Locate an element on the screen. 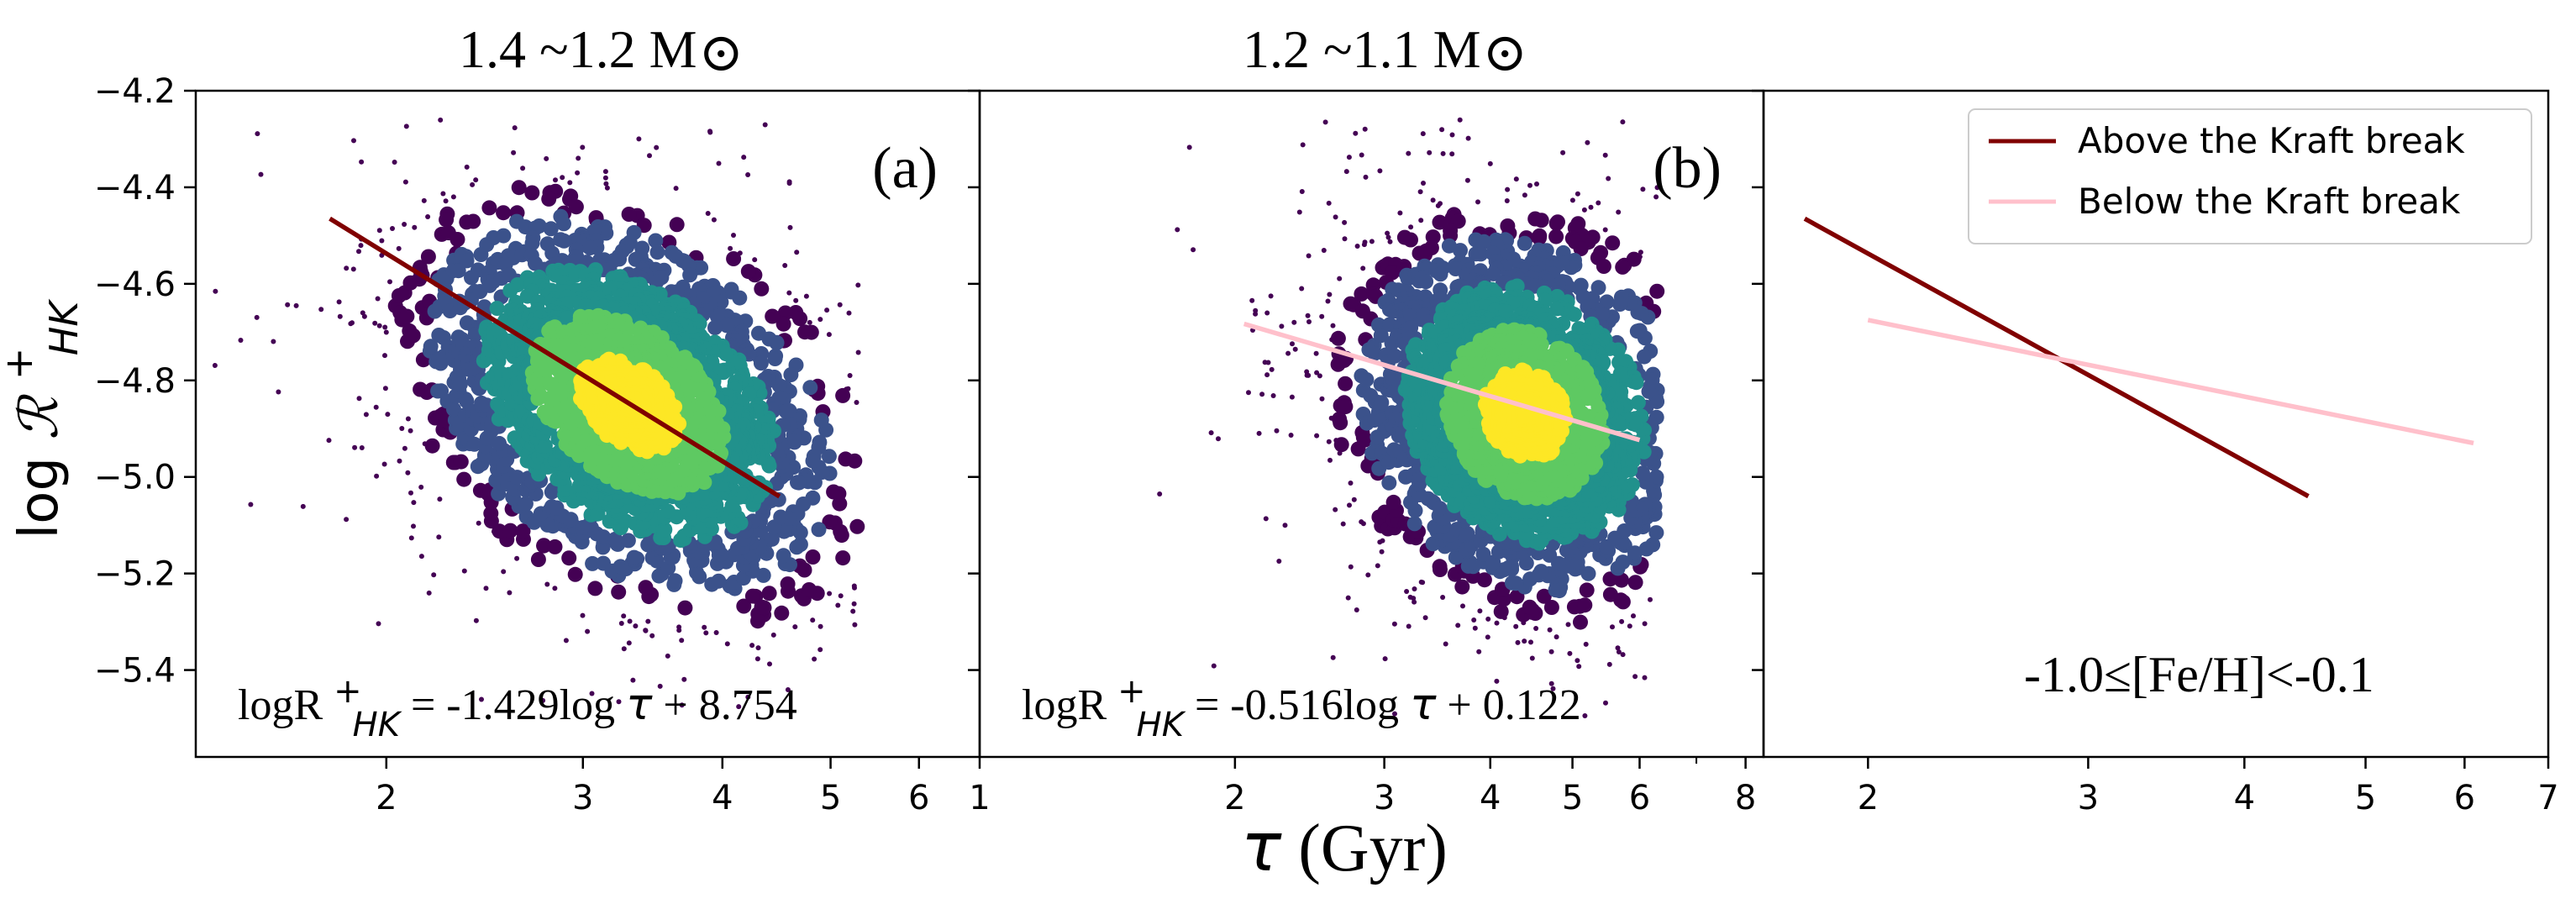  panel-a-equation-sup: + is located at coordinates (348, 691).